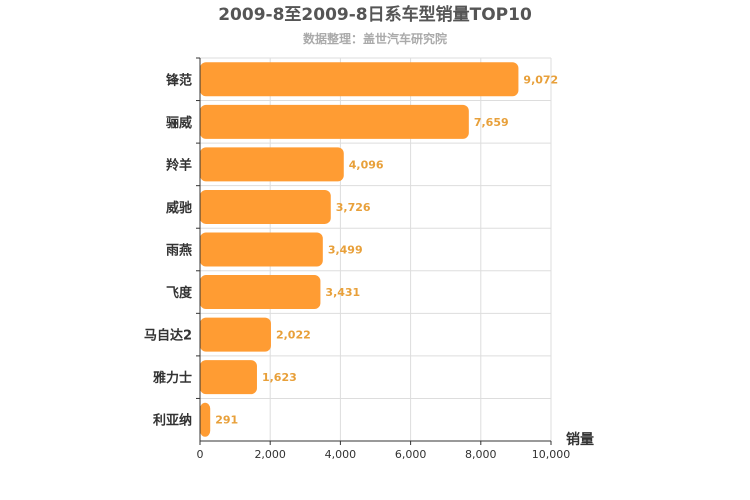 The height and width of the screenshot is (500, 750). What do you see at coordinates (172, 378) in the screenshot?
I see `category-label: 雅力士` at bounding box center [172, 378].